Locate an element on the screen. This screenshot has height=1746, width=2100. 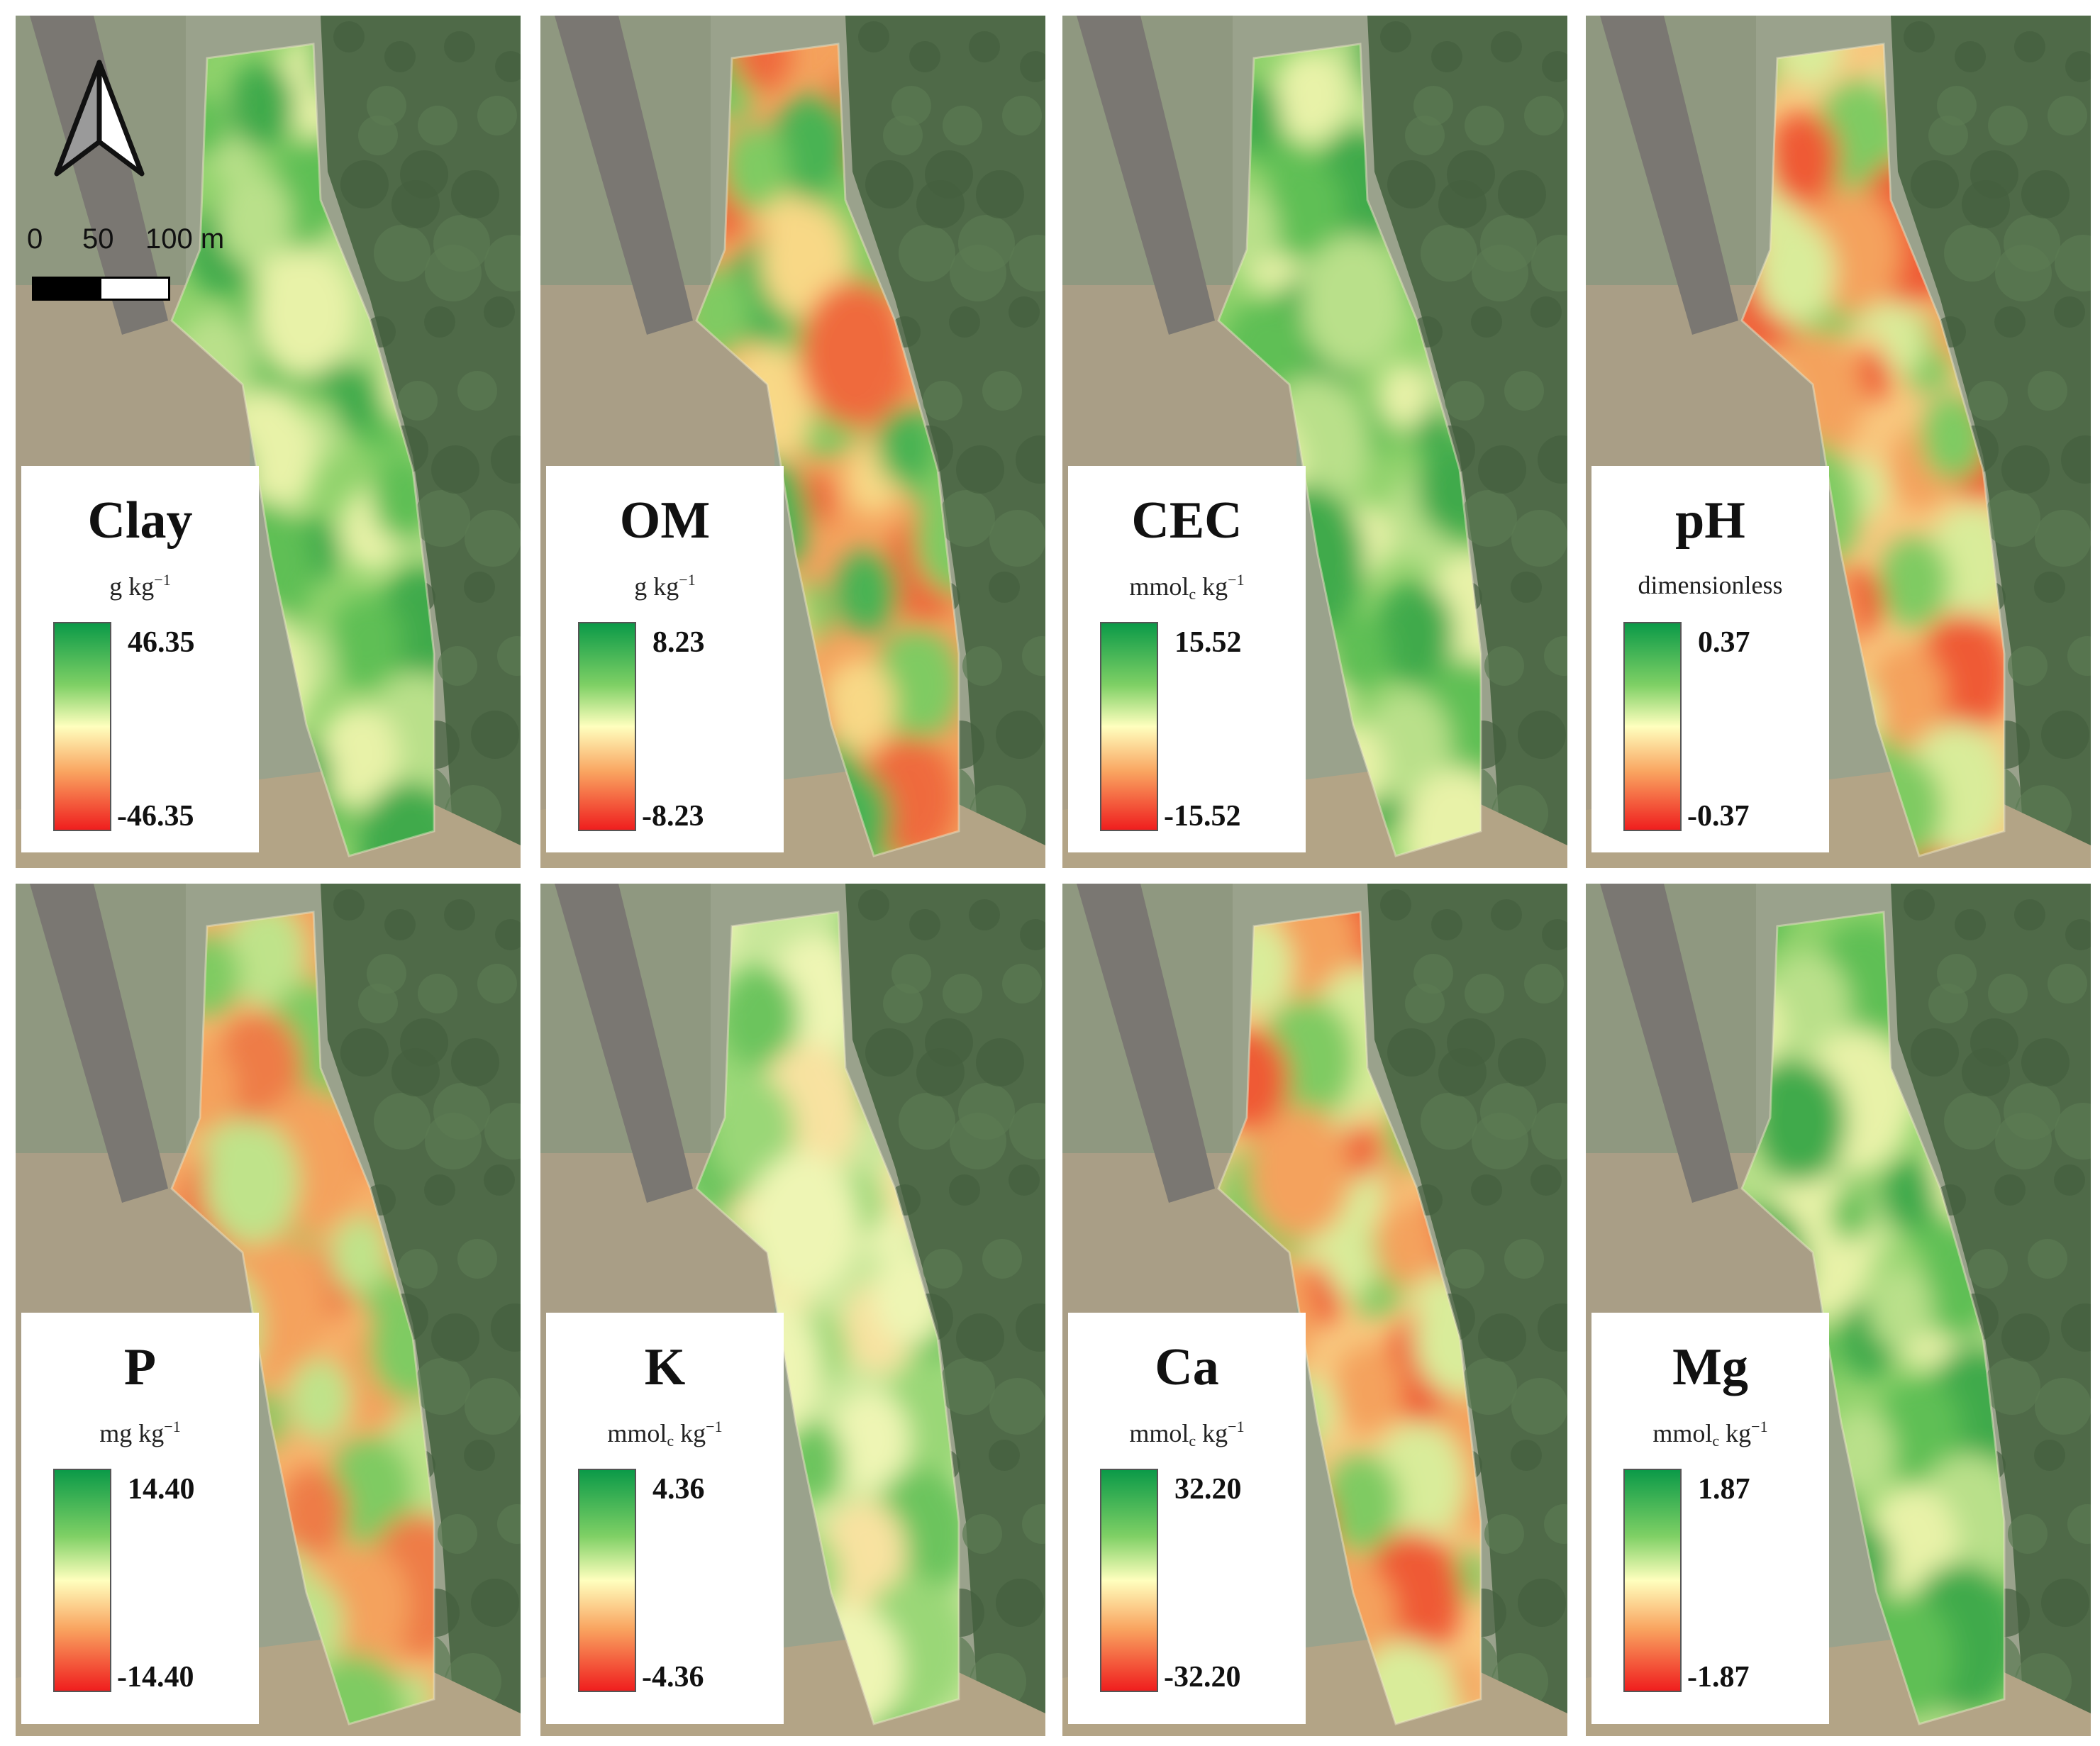
scale-label-100: 100 m is located at coordinates (185, 239).